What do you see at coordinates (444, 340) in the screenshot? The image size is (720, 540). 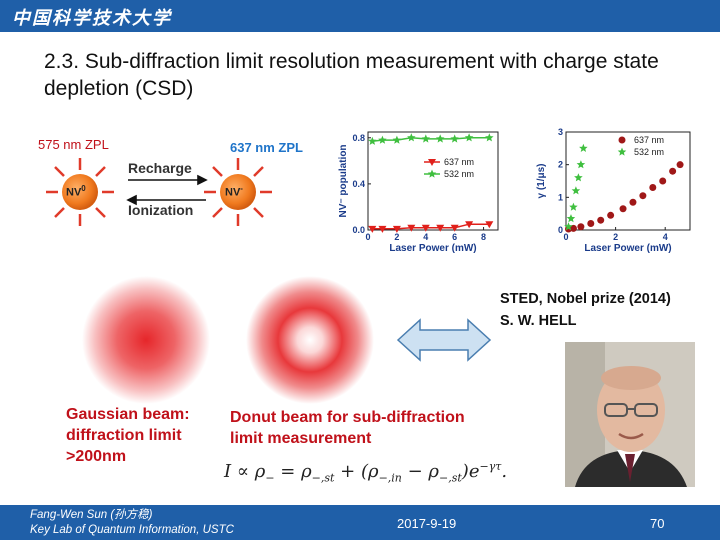 I see `double-arrow-icon` at bounding box center [444, 340].